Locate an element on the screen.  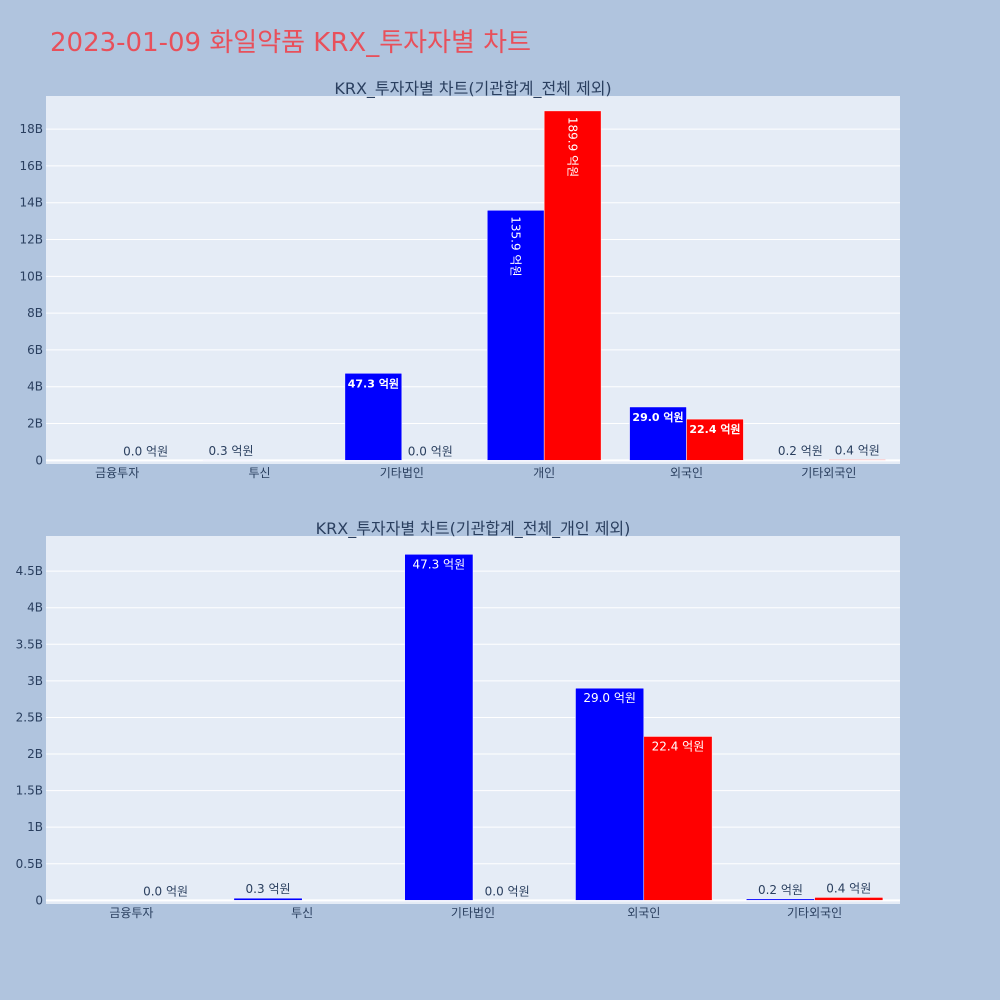
y-tick-label: 16B is located at coordinates (31, 166).